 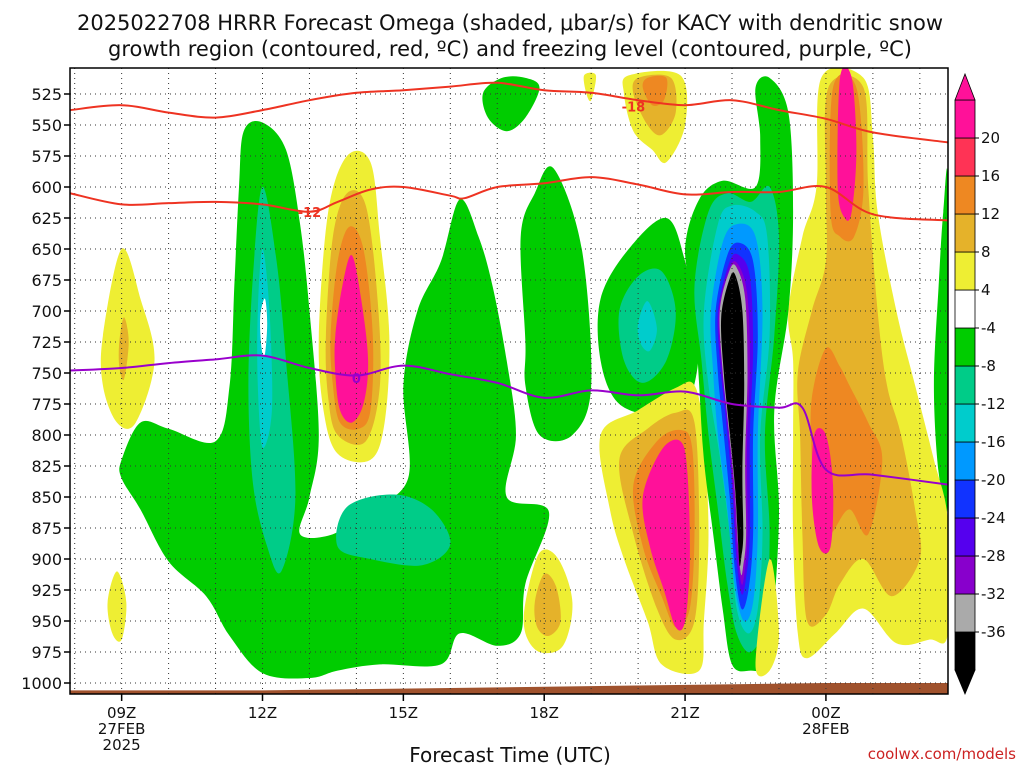 What do you see at coordinates (46, 280) in the screenshot?
I see `y-tick-label-675: 675` at bounding box center [46, 280].